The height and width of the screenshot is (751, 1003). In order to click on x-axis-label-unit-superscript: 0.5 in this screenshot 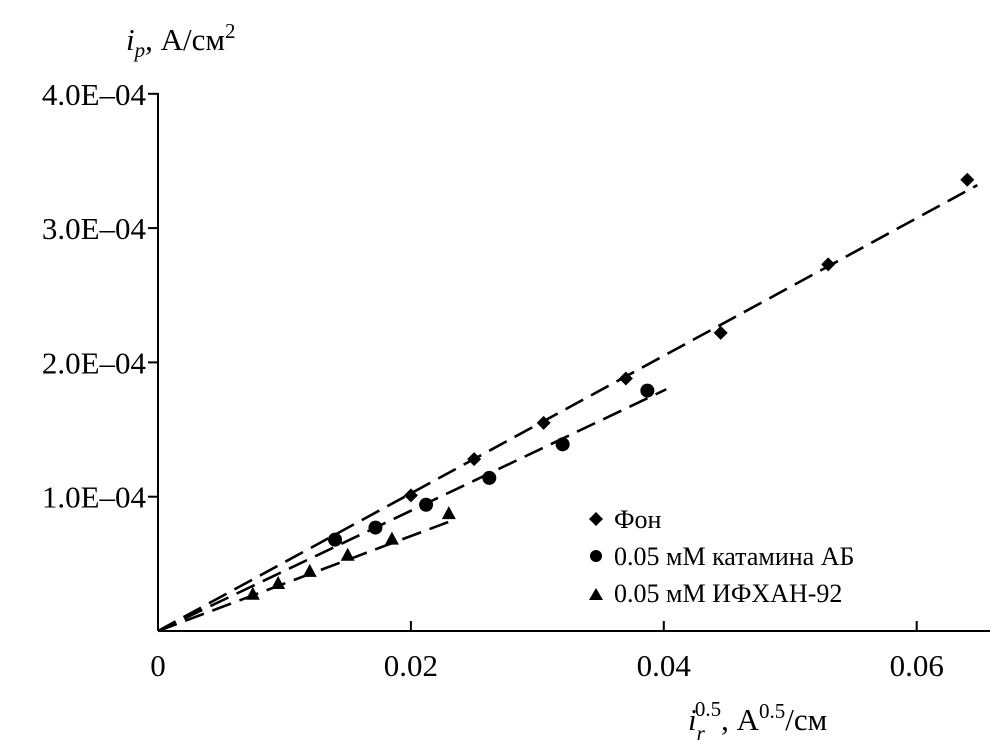, I will do `click(772, 711)`.